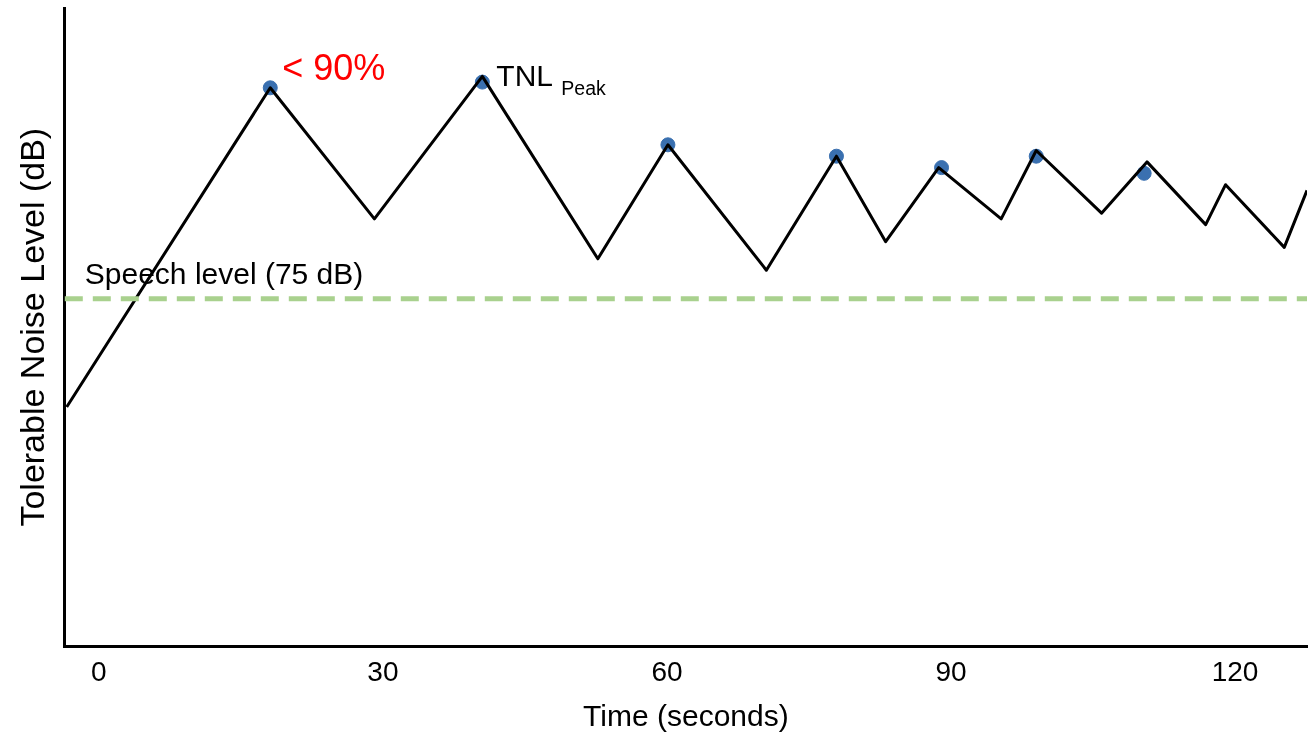 Image resolution: width=1315 pixels, height=740 pixels. Describe the element at coordinates (686, 716) in the screenshot. I see `x-axis-title: Time (seconds)` at that location.